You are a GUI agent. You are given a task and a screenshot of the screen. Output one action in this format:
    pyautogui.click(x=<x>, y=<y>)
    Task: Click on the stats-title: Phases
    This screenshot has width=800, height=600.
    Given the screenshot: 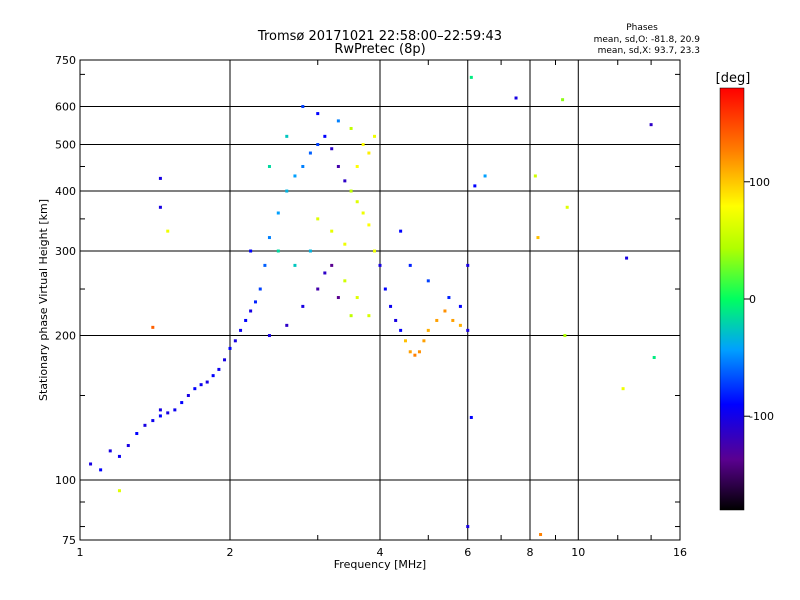 What is the action you would take?
    pyautogui.click(x=642, y=28)
    